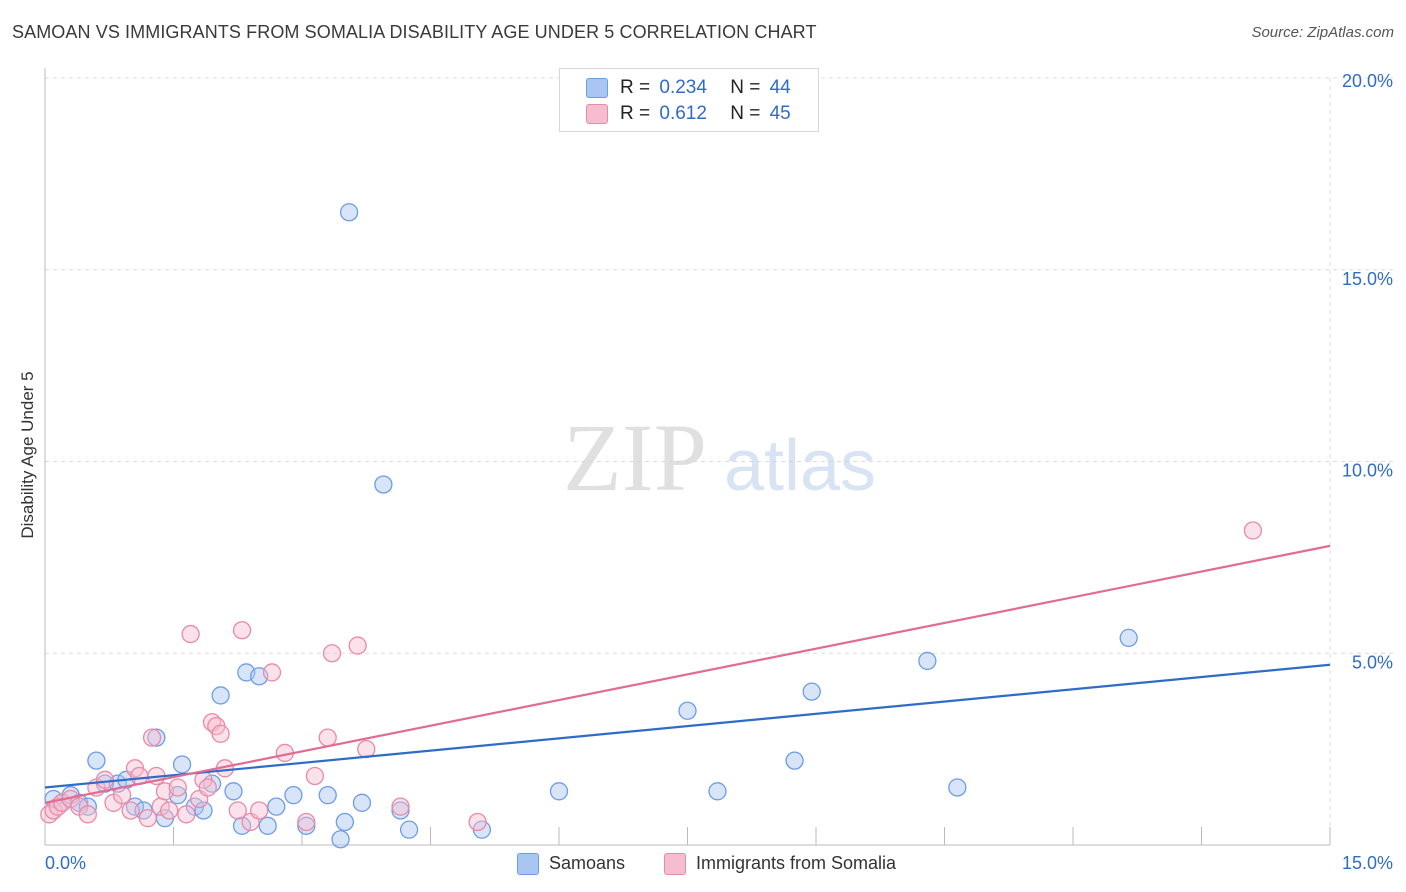  What do you see at coordinates (719, 457) in the screenshot?
I see `watermark: ZIP atlas` at bounding box center [719, 457].